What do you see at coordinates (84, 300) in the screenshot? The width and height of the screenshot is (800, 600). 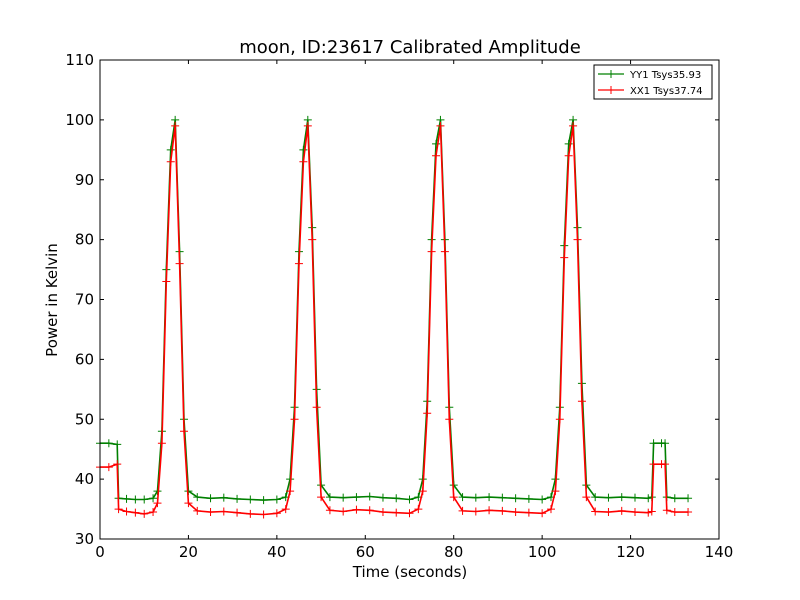 I see `y-tick-label: 70` at bounding box center [84, 300].